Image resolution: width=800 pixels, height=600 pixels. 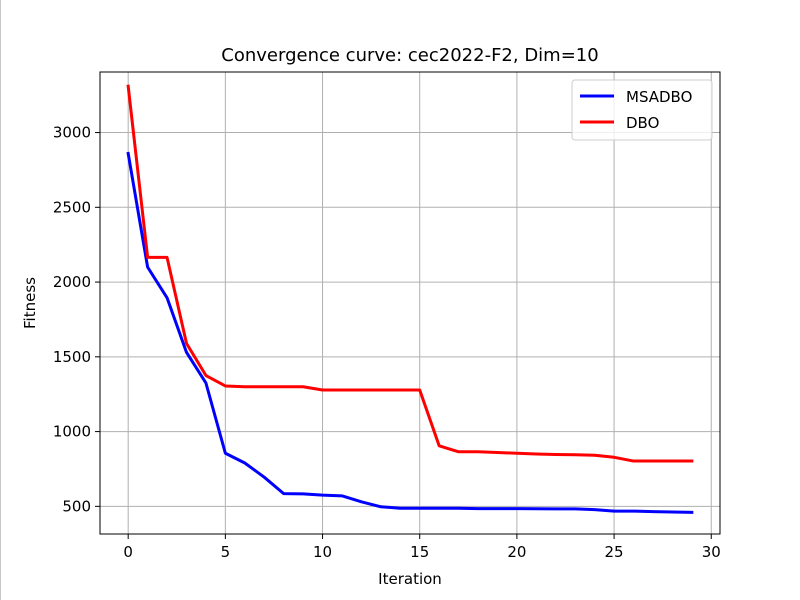 What do you see at coordinates (72, 432) in the screenshot?
I see `y-tick-label: 1000` at bounding box center [72, 432].